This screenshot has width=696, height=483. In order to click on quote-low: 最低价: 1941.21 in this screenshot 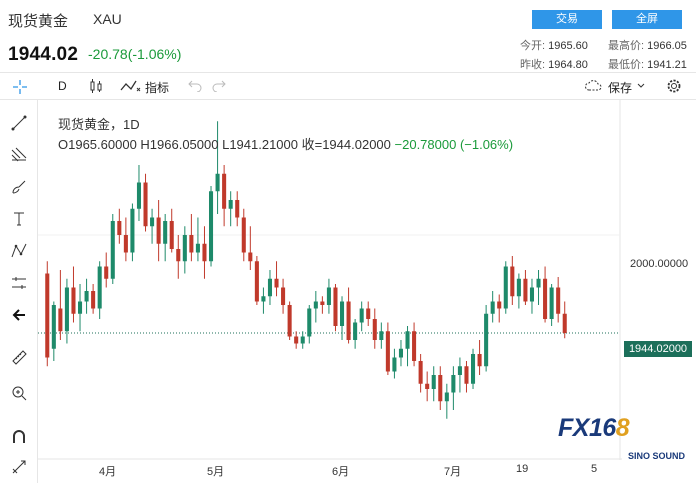, I will do `click(647, 64)`.